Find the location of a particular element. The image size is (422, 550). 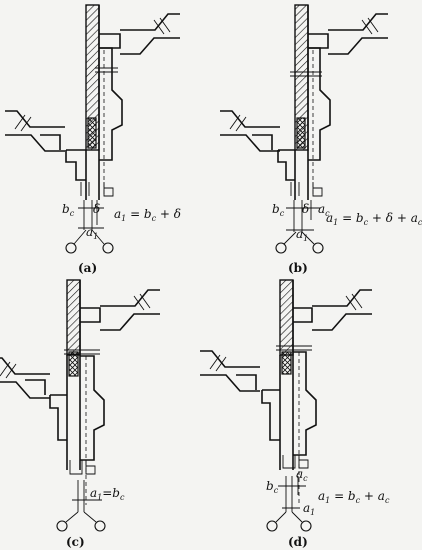

svg-text: ac is located at coordinates (302, 475).